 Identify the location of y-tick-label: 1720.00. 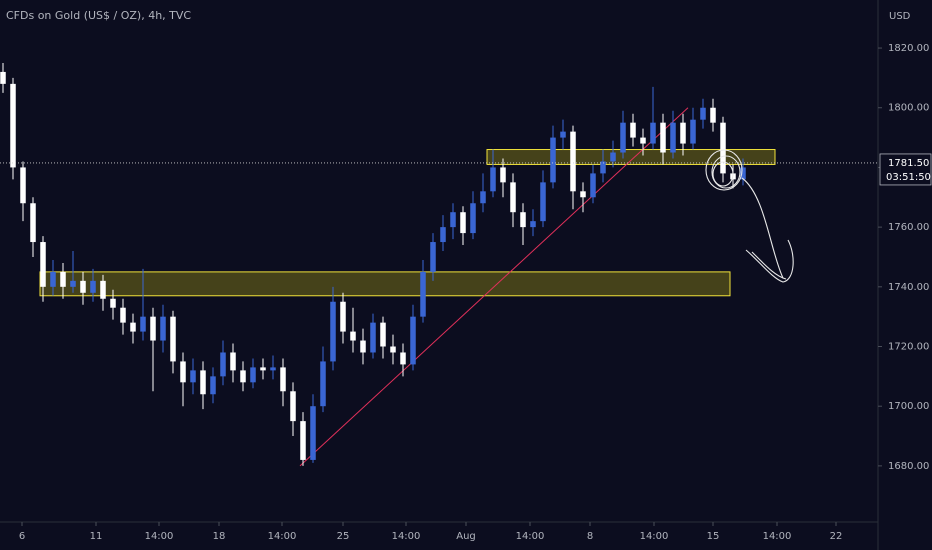
(908, 347).